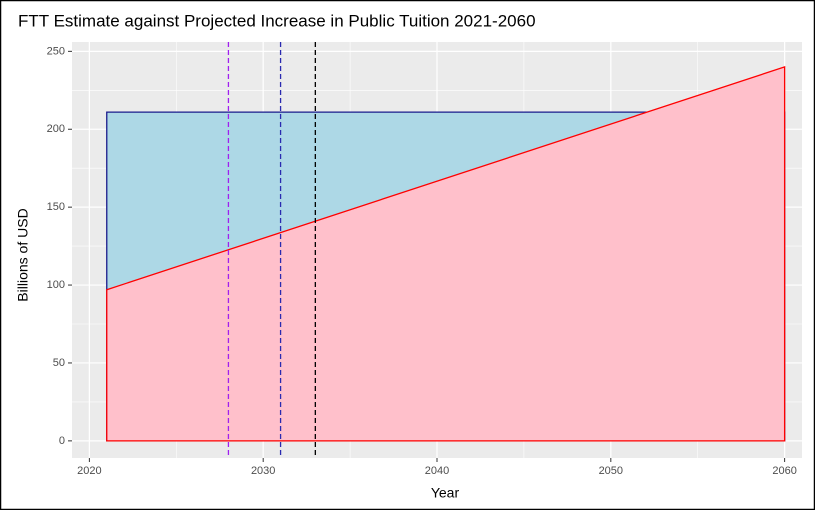  What do you see at coordinates (611, 471) in the screenshot?
I see `x-tick-label: 2050` at bounding box center [611, 471].